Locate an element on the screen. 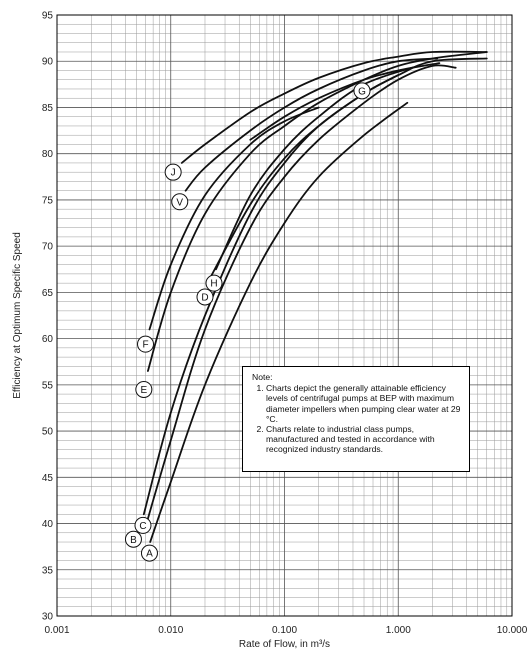 The width and height of the screenshot is (532, 652). curve-v is located at coordinates (311, 124).